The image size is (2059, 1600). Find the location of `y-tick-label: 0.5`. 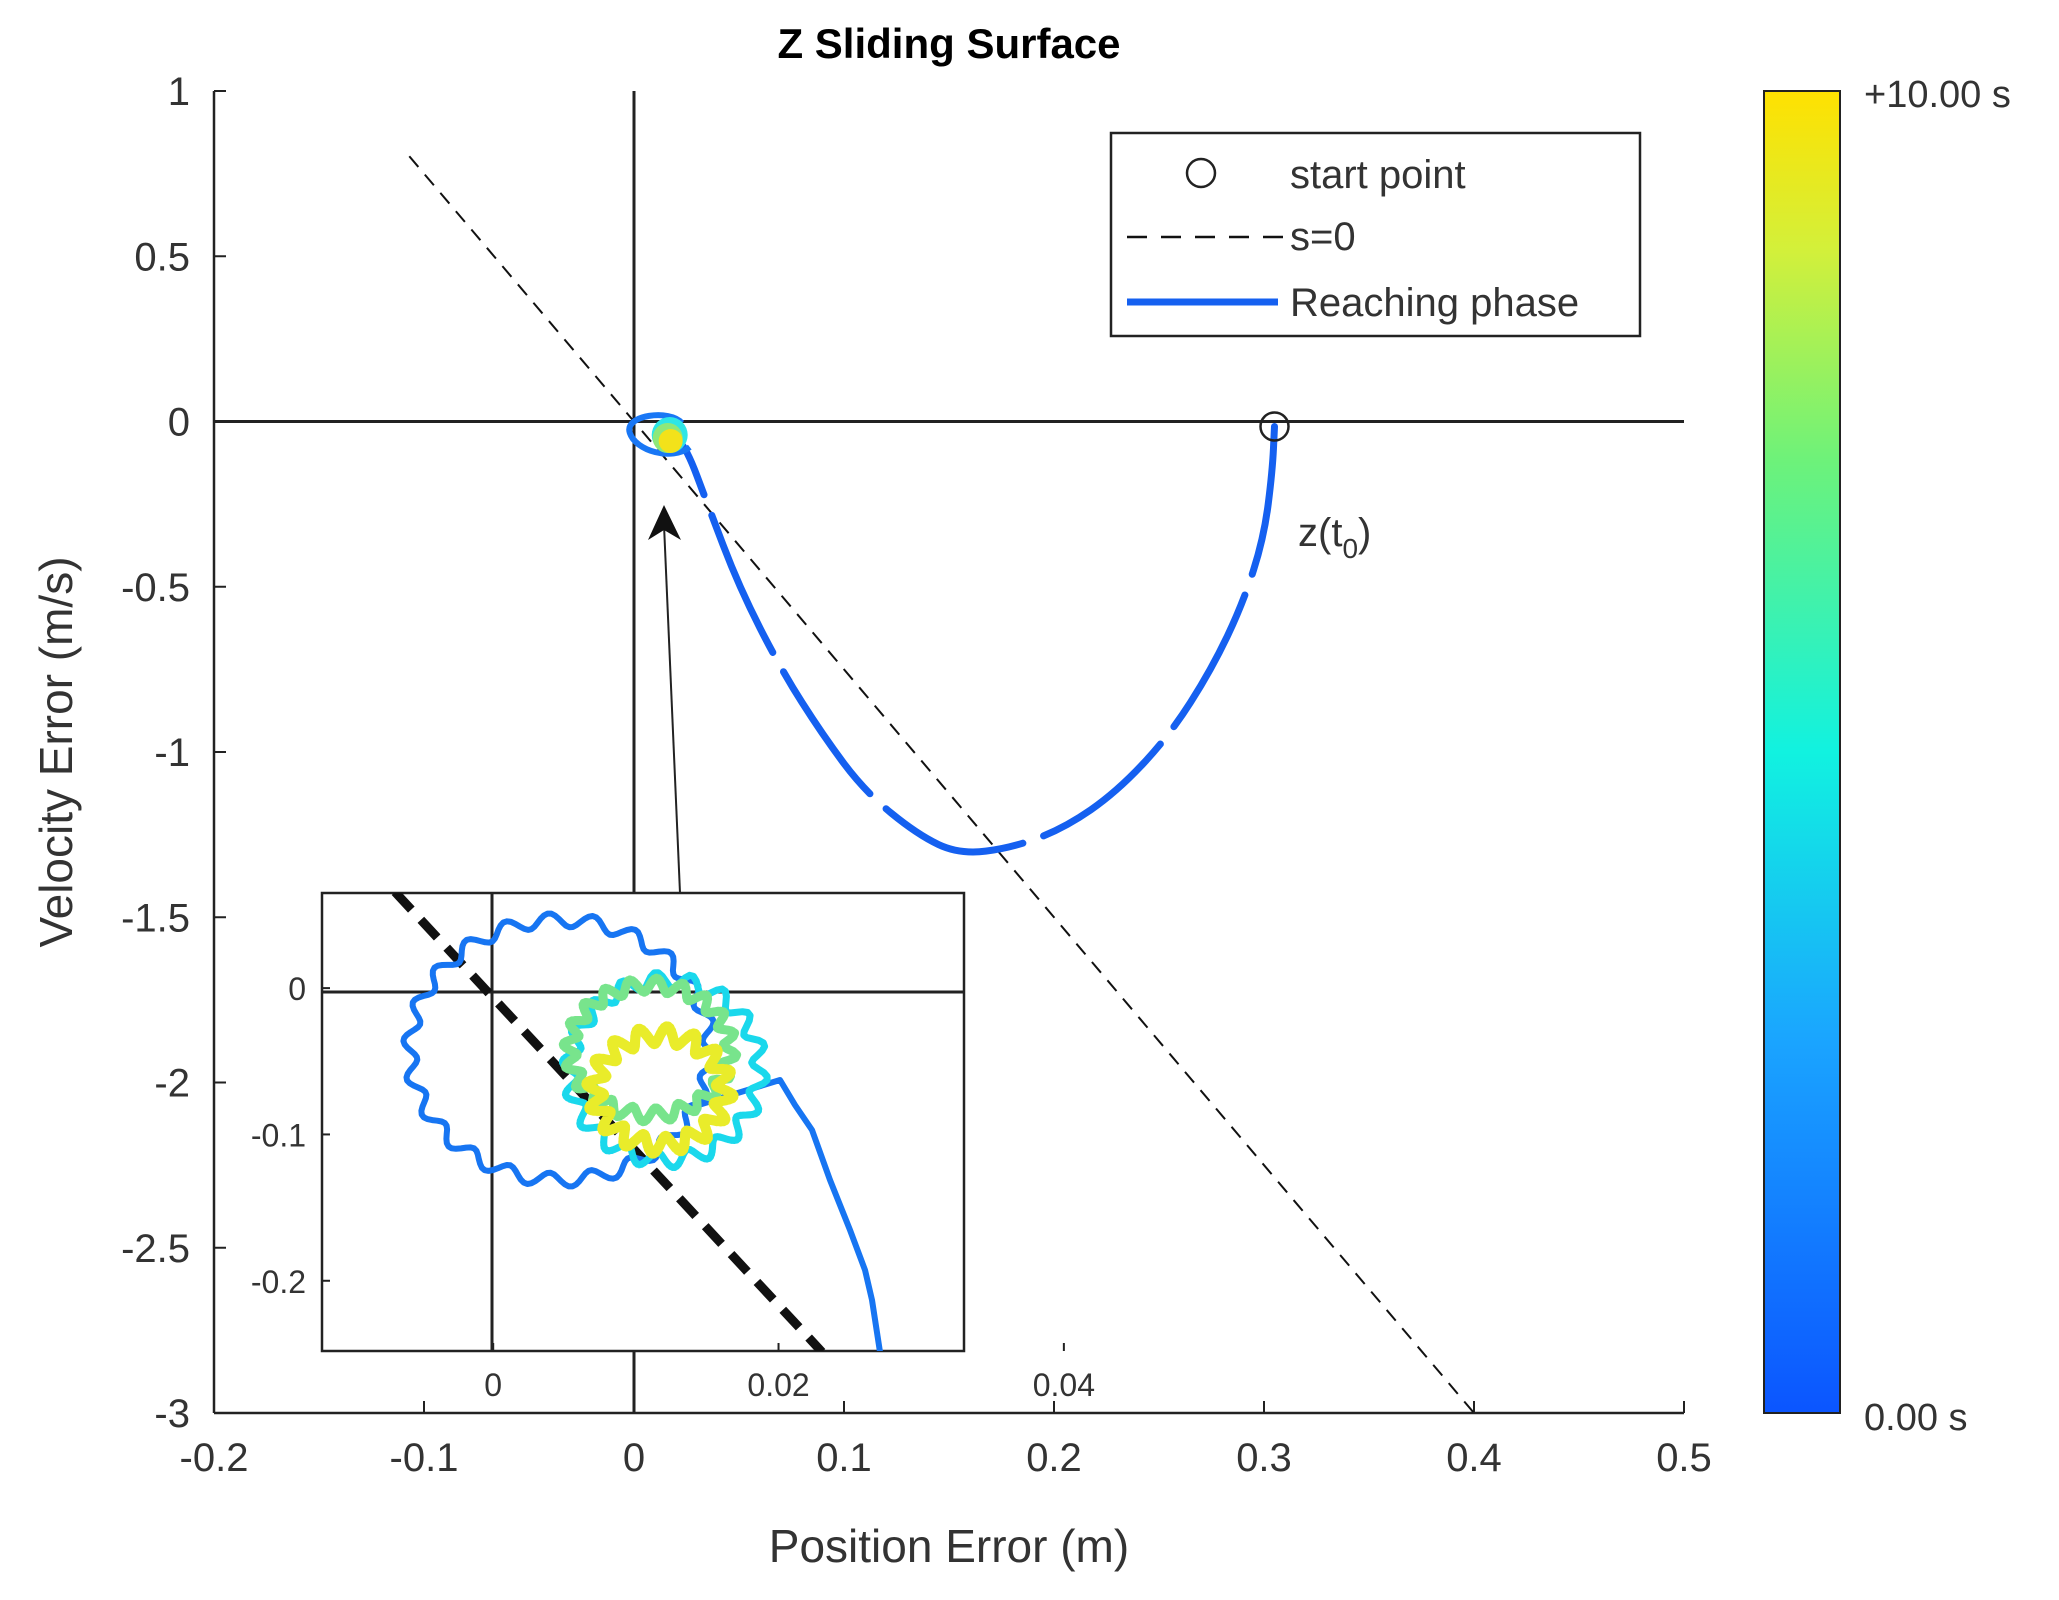

y-tick-label: 0.5 is located at coordinates (162, 257).